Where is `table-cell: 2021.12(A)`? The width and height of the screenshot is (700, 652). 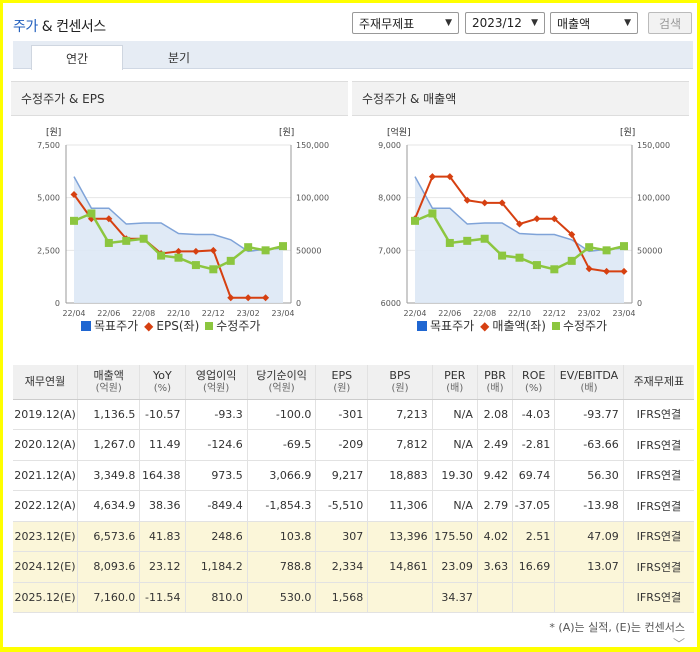
table-cell: 2021.12(A) is located at coordinates (45, 475).